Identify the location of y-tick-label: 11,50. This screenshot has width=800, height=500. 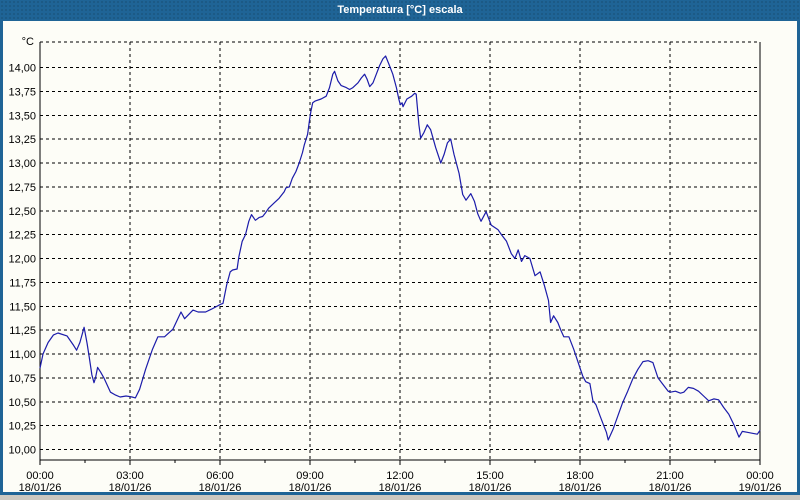
(22, 307).